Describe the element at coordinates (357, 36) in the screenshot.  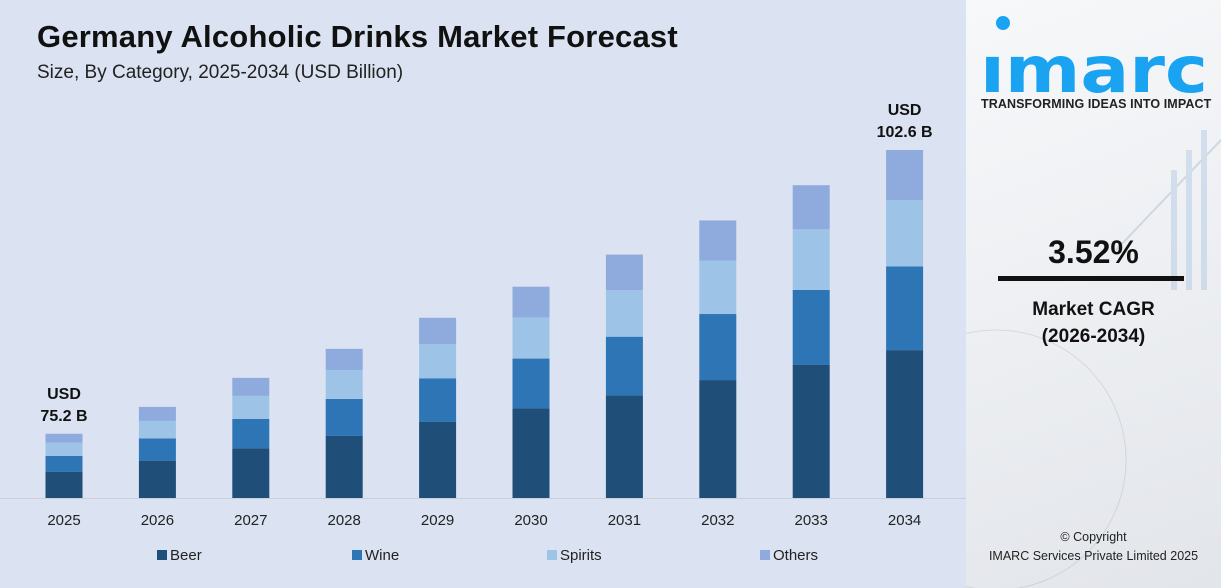
I see `chart-title: Germany Alcoholic Drinks Market Forecast` at that location.